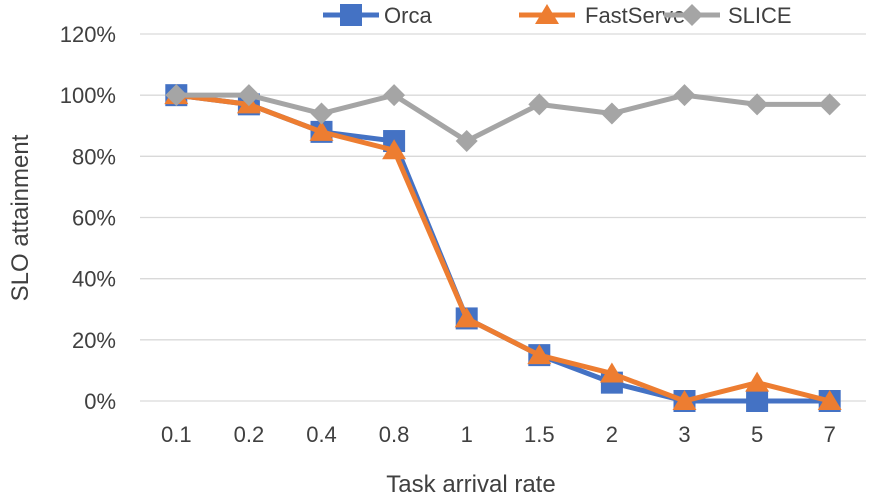 The image size is (896, 494). What do you see at coordinates (88, 95) in the screenshot?
I see `y-tick-label: 100%` at bounding box center [88, 95].